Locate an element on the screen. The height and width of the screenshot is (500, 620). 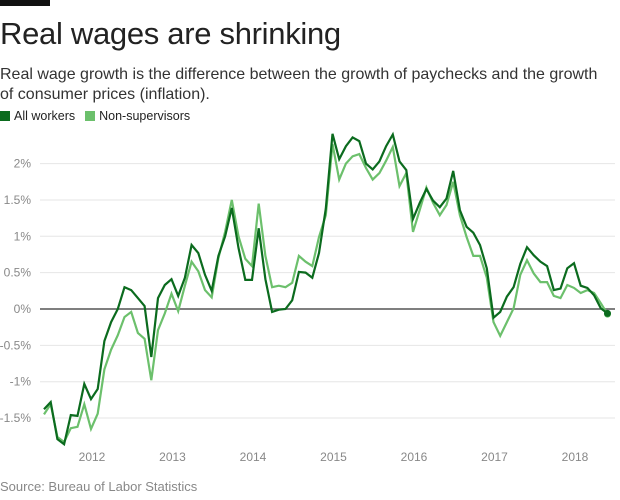
x-tick-label: 2015 is located at coordinates (333, 457).